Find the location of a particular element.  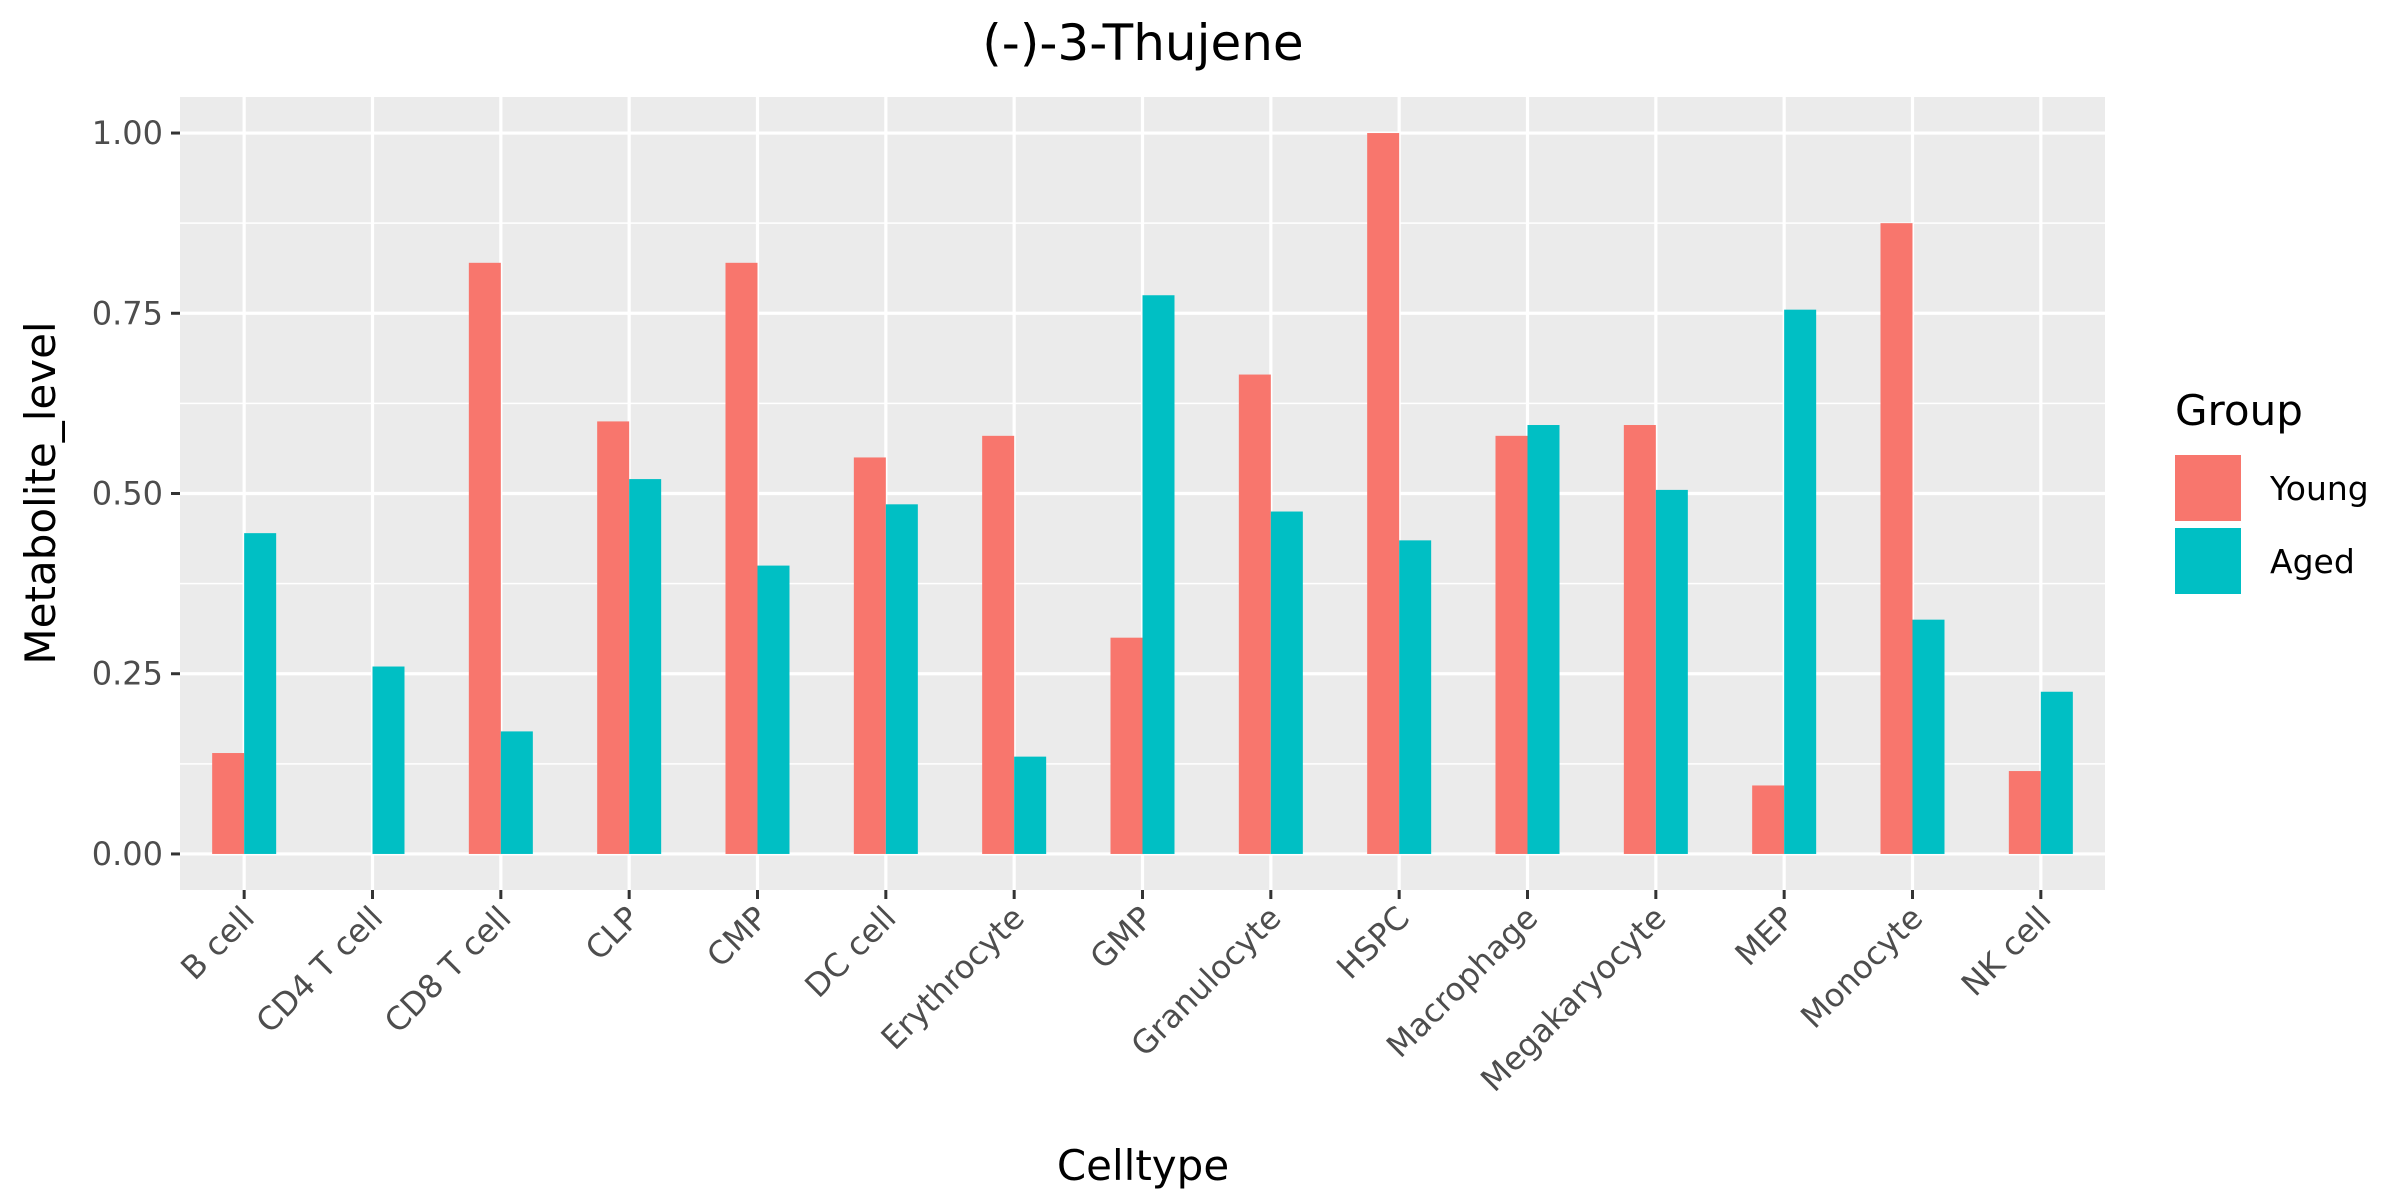

x-tick-label: HSPC is located at coordinates (1373, 943).